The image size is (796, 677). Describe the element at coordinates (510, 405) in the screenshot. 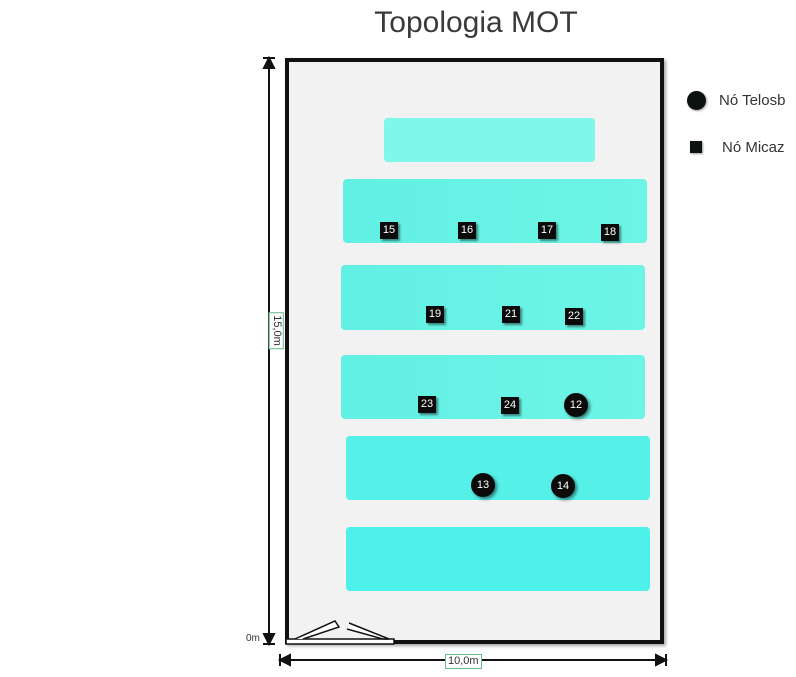

I see `micaz-node: 24` at that location.